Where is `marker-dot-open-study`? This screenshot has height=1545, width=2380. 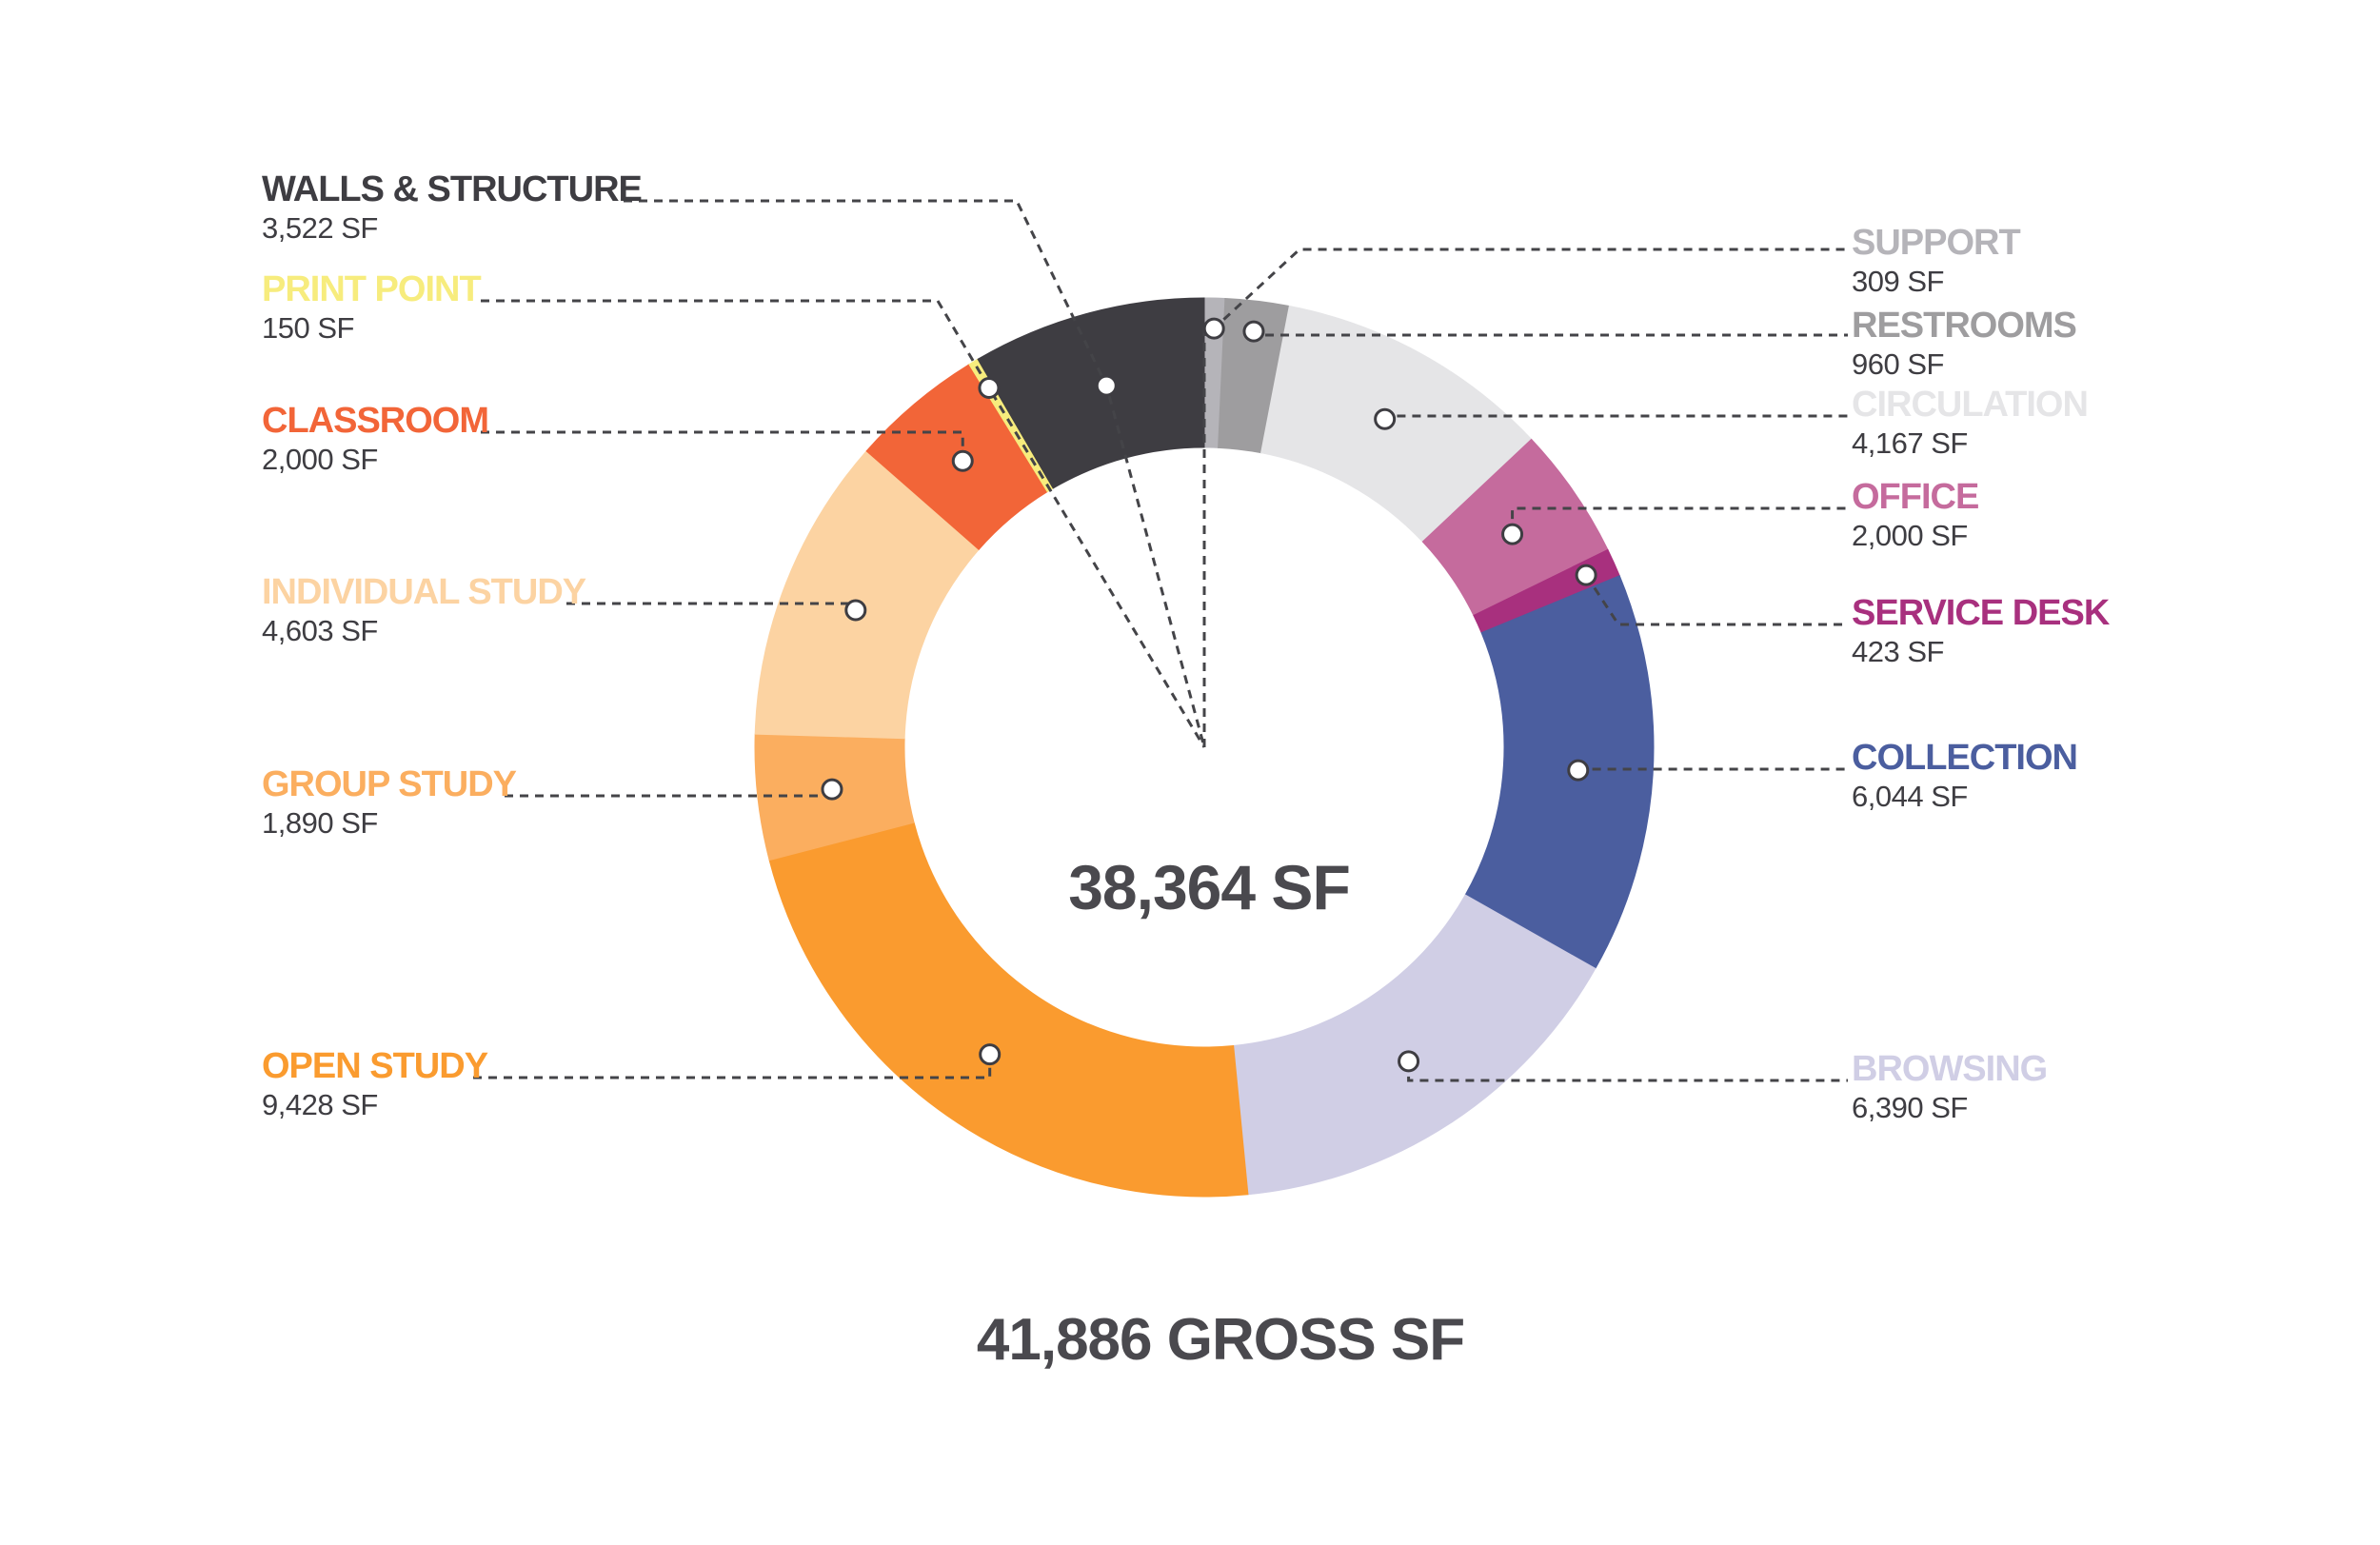
marker-dot-open-study is located at coordinates (990, 1054).